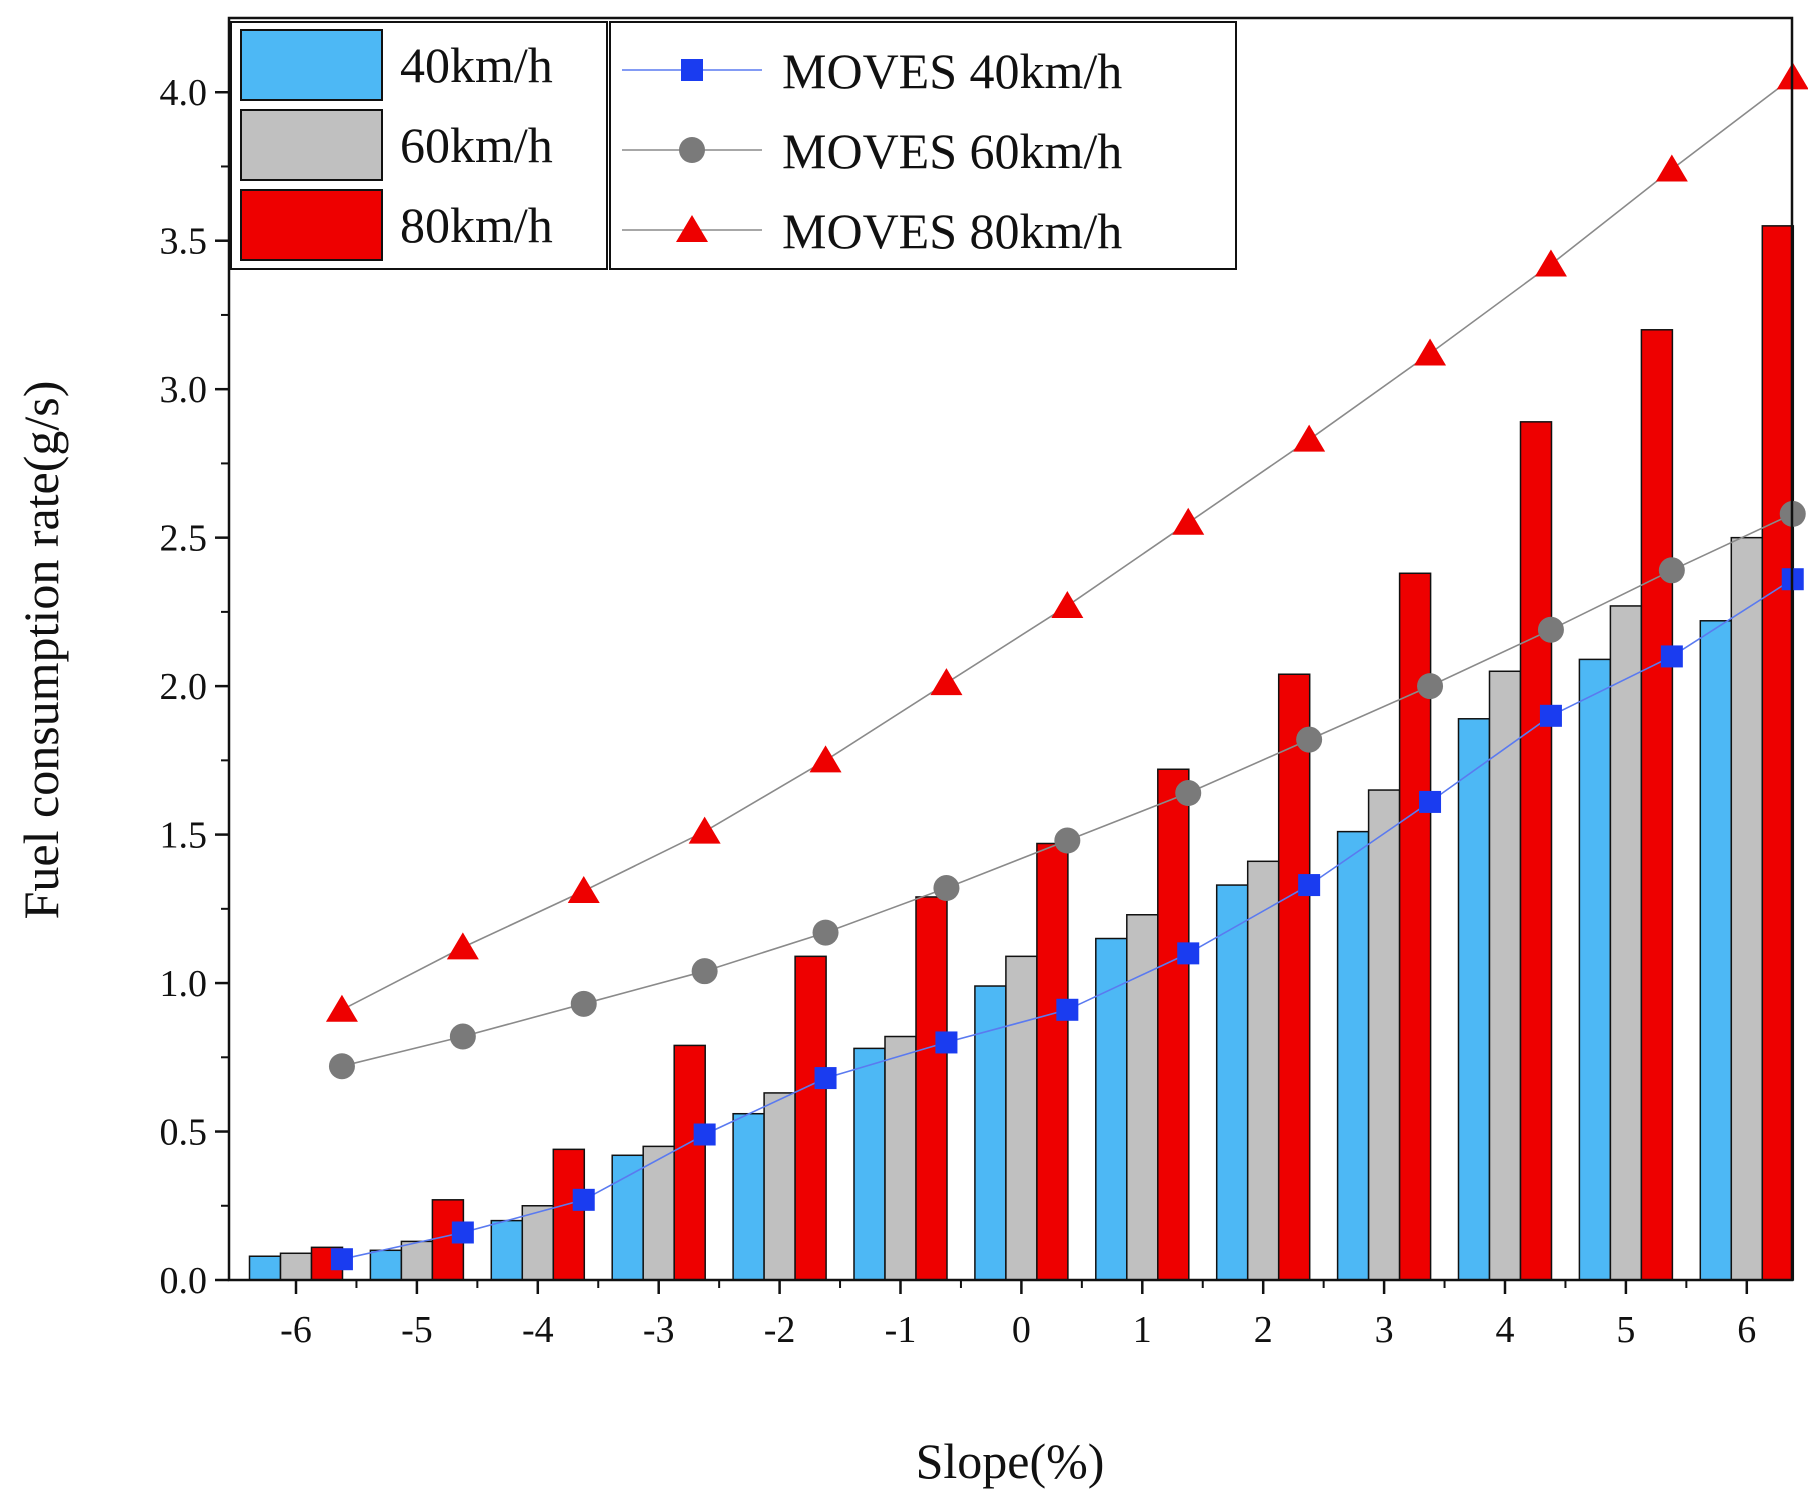 This screenshot has width=1808, height=1493. Describe the element at coordinates (901, 1330) in the screenshot. I see `x-tick-label: -1` at that location.